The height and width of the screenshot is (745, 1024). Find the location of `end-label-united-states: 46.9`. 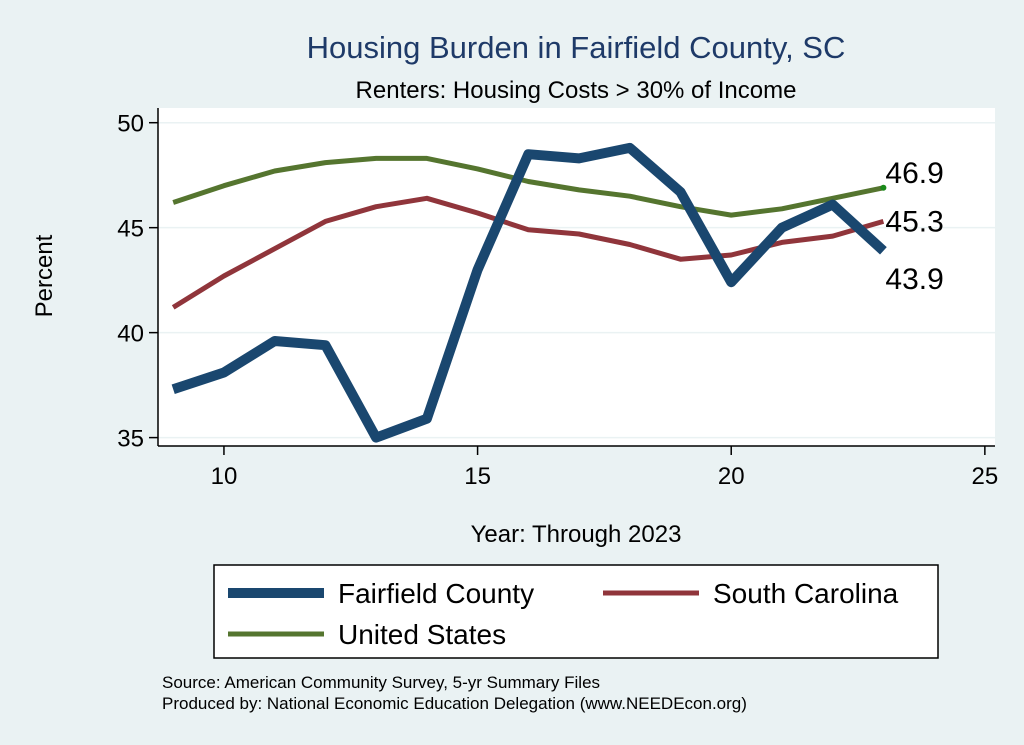

end-label-united-states: 46.9 is located at coordinates (914, 173).